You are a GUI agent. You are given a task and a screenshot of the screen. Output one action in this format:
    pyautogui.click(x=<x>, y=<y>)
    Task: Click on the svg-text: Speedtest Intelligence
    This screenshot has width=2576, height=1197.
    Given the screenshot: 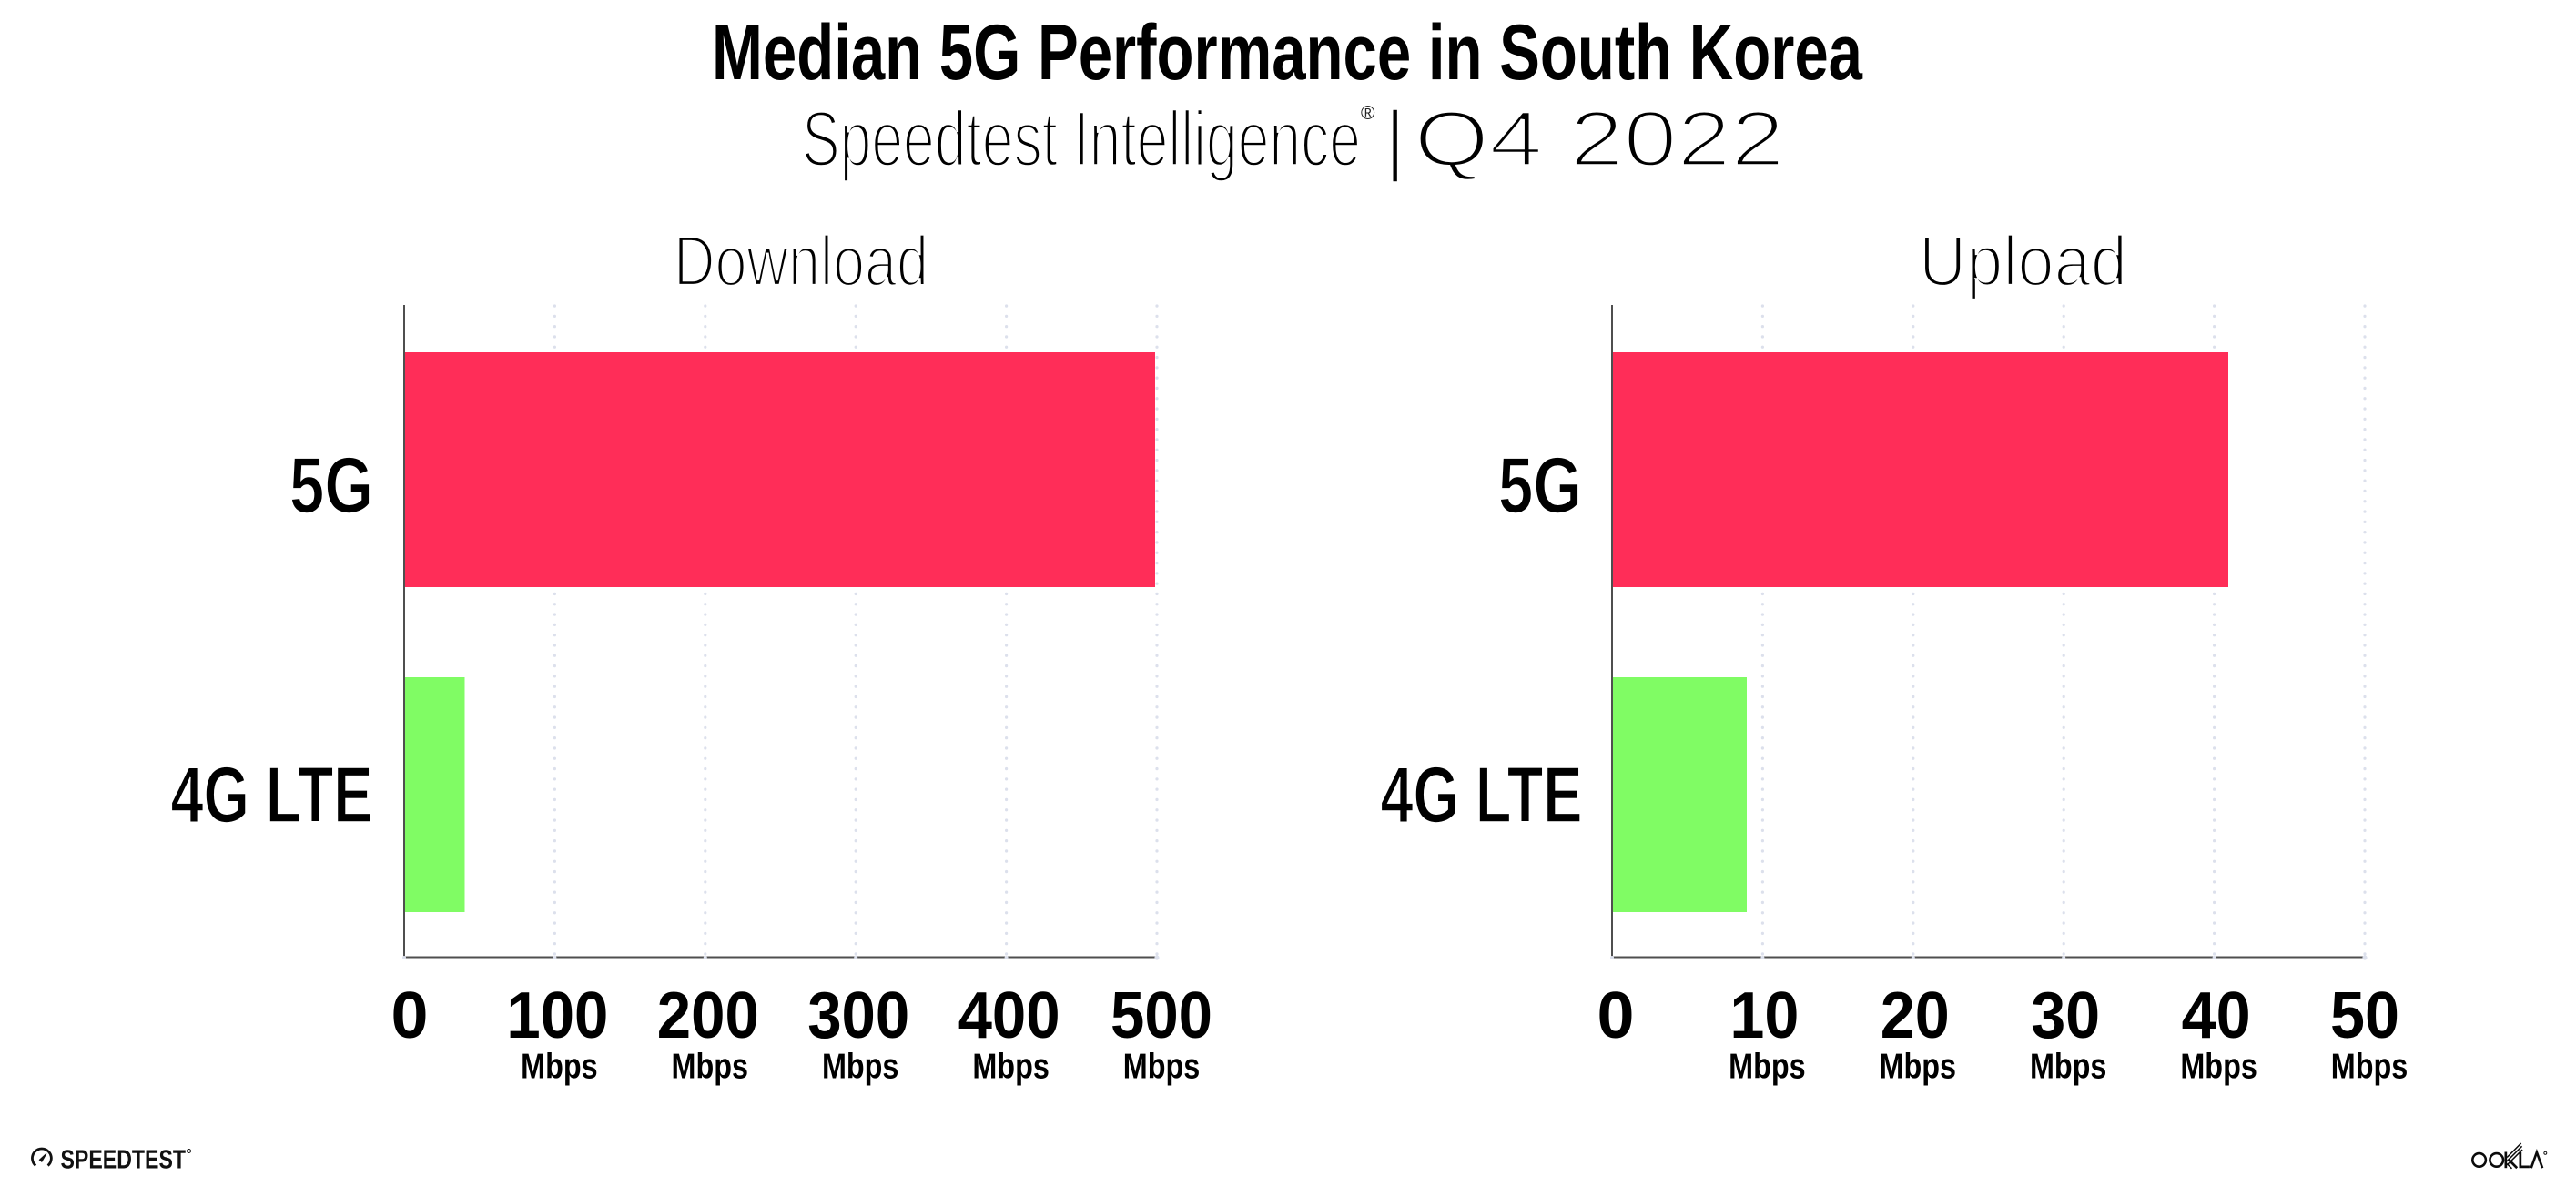 What is the action you would take?
    pyautogui.click(x=1081, y=139)
    